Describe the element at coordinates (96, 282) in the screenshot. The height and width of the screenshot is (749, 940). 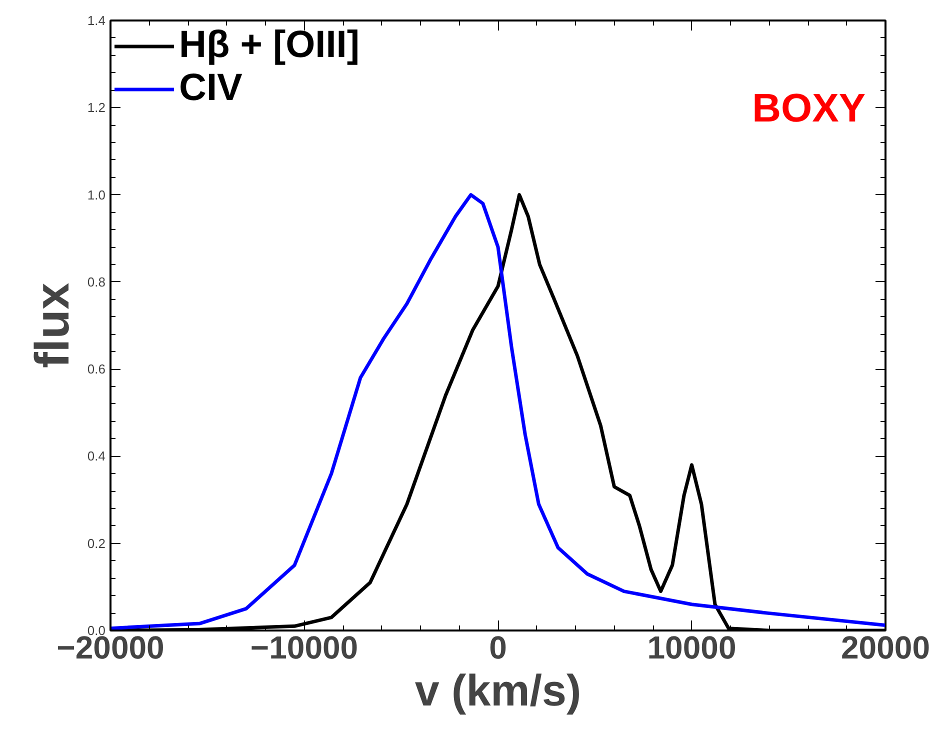
I see `y-tick-label: 0.8` at that location.